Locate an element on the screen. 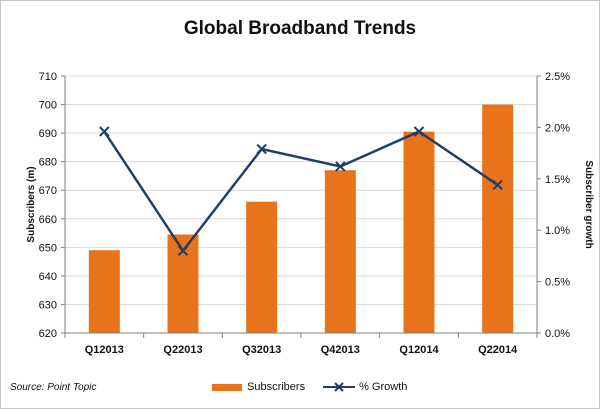 The height and width of the screenshot is (409, 600). left-tick-label: 640 is located at coordinates (48, 277).